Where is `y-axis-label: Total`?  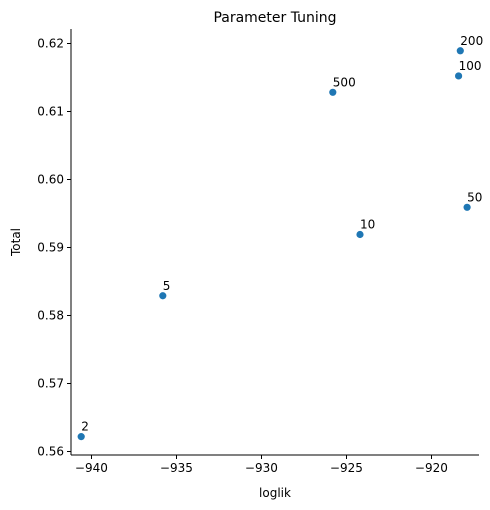
y-axis-label: Total is located at coordinates (16, 242).